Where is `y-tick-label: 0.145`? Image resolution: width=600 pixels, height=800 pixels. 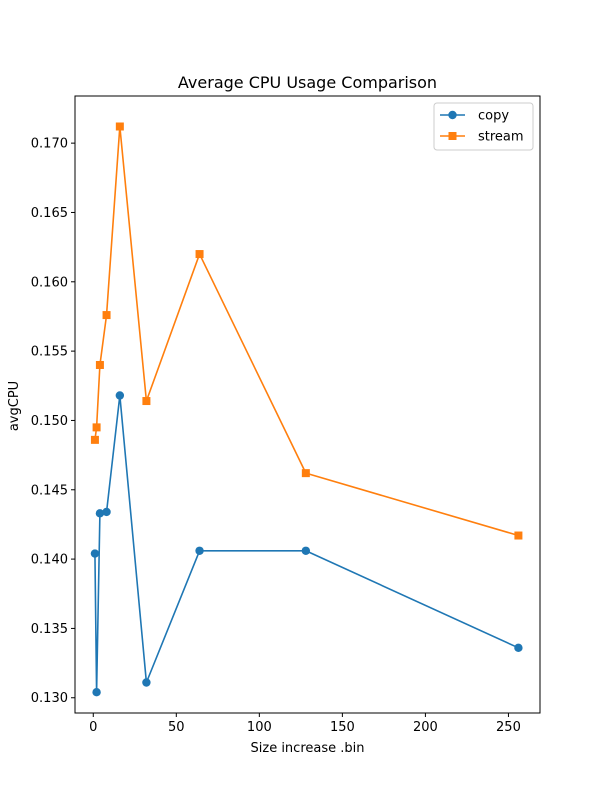
y-tick-label: 0.145 is located at coordinates (49, 490).